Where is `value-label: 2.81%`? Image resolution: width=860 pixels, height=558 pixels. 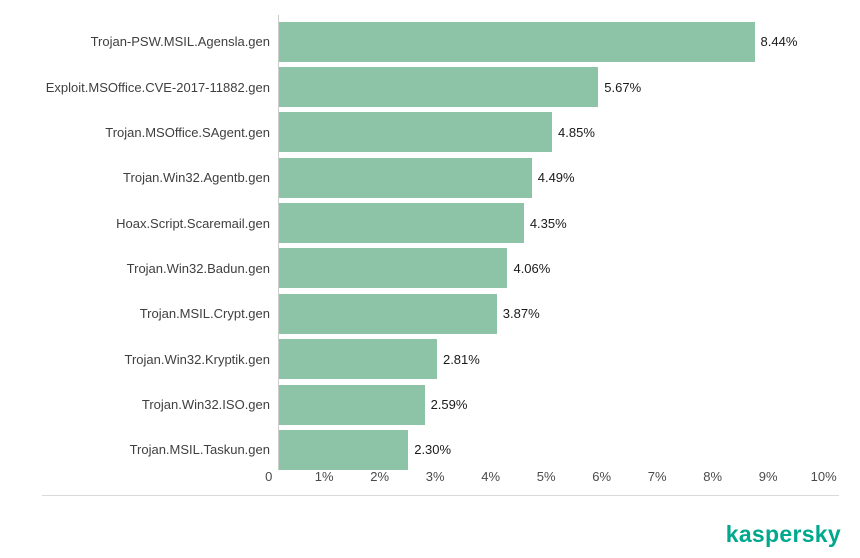
value-label: 2.81% is located at coordinates (461, 359).